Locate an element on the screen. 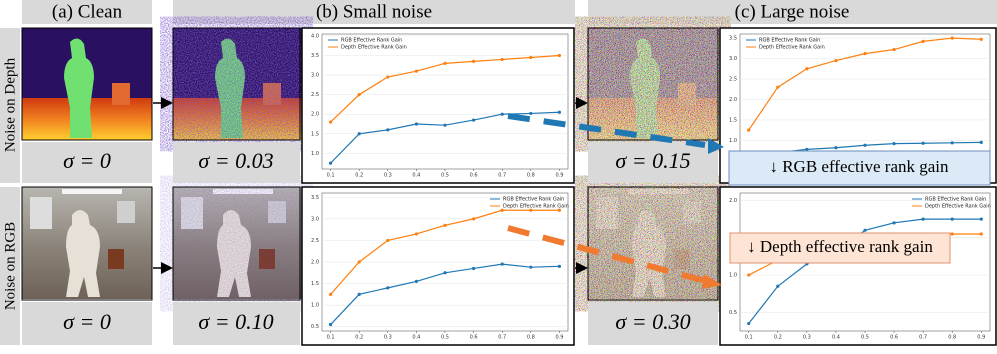 This screenshot has width=997, height=354. sigma-label: σ = 0.15 is located at coordinates (652, 160).